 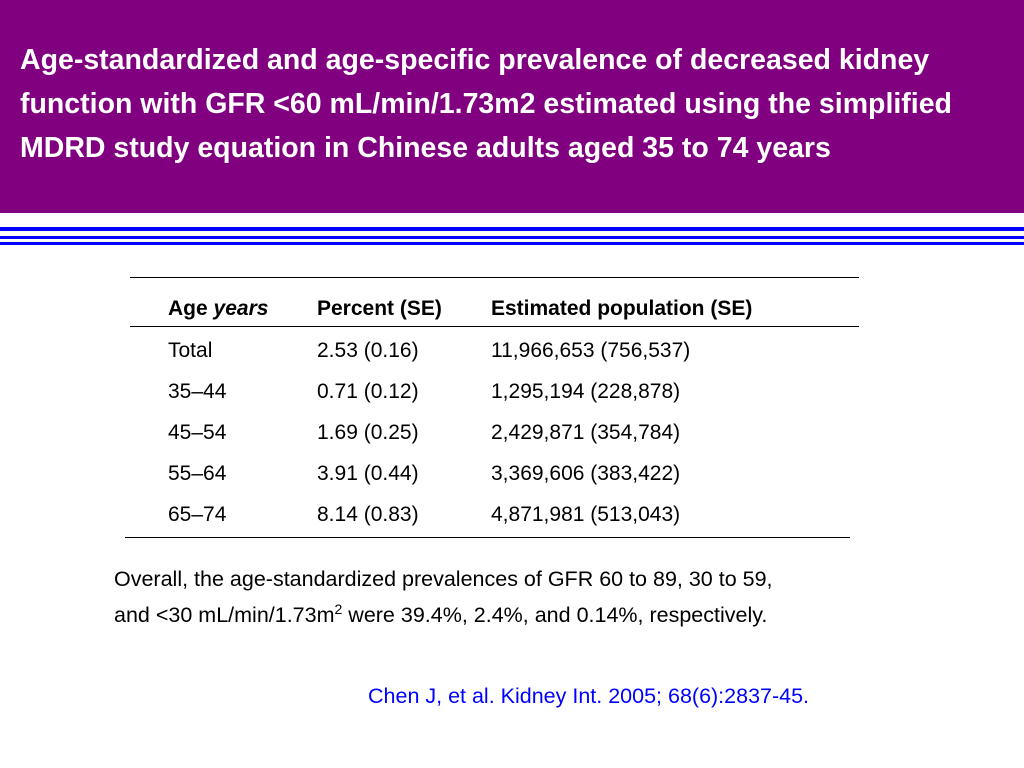 I want to click on row-55-64-population: 3,369,606 (383,422), so click(x=586, y=473).